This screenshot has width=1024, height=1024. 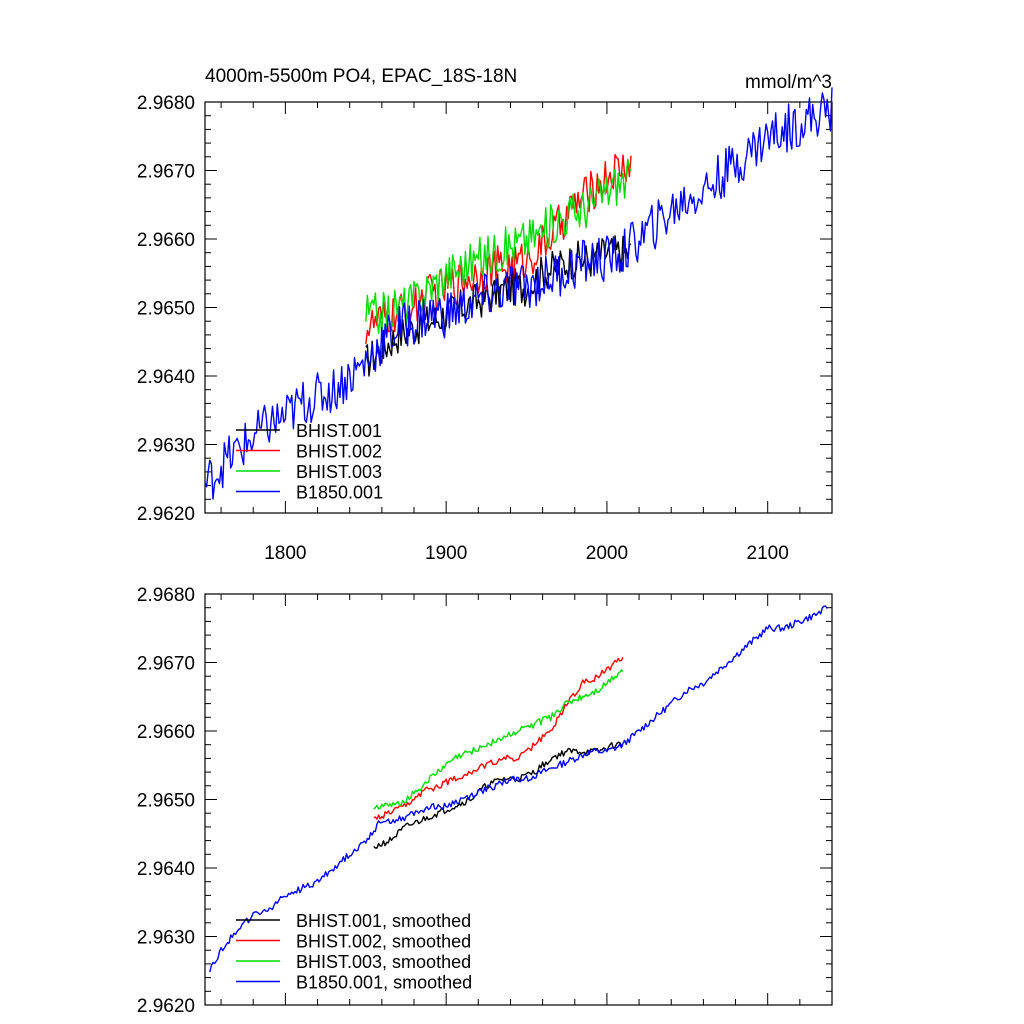 I want to click on legend-label: B1850.001, smoothed, so click(x=384, y=983).